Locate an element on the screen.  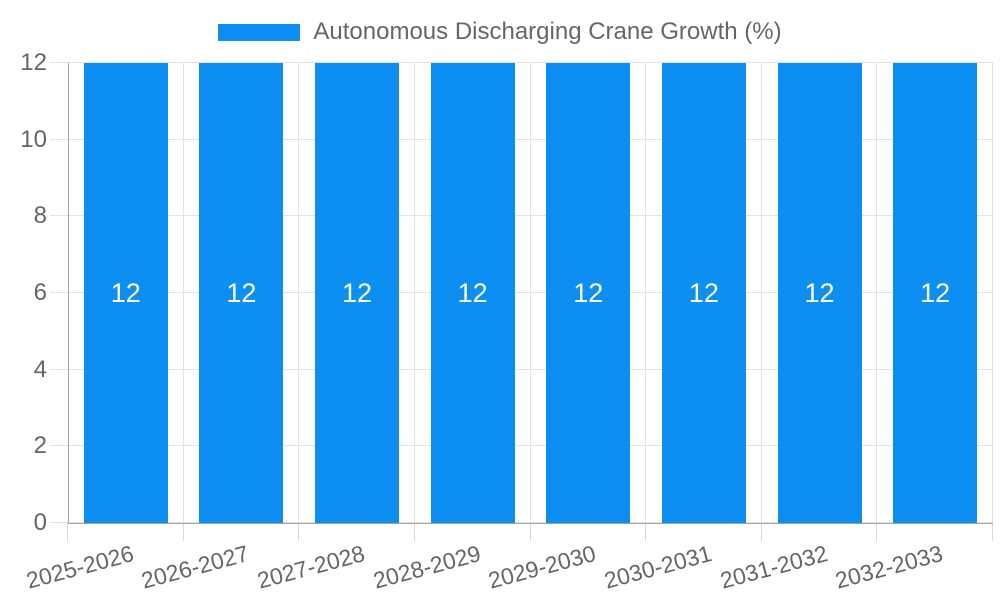
y-axis-tick-label: 2 is located at coordinates (40, 446).